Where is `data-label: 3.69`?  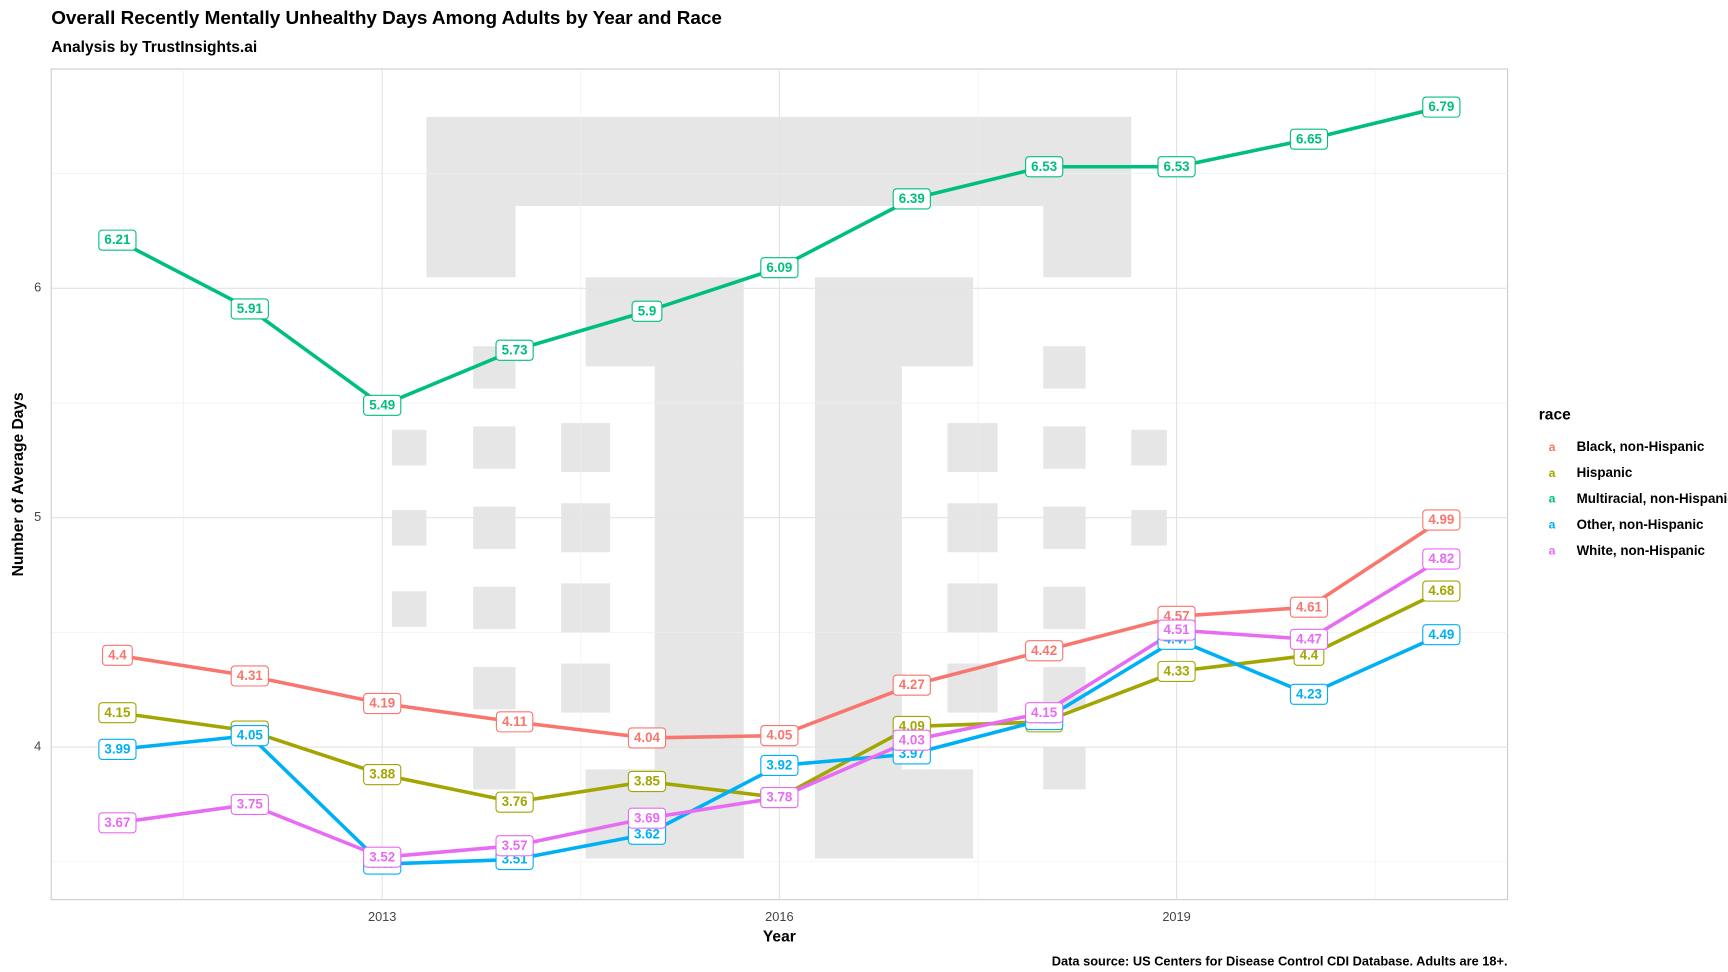 data-label: 3.69 is located at coordinates (647, 818).